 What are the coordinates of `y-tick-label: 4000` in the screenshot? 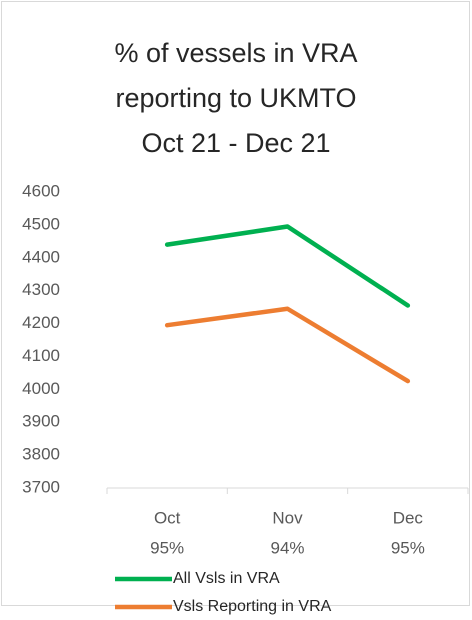 It's located at (41, 388).